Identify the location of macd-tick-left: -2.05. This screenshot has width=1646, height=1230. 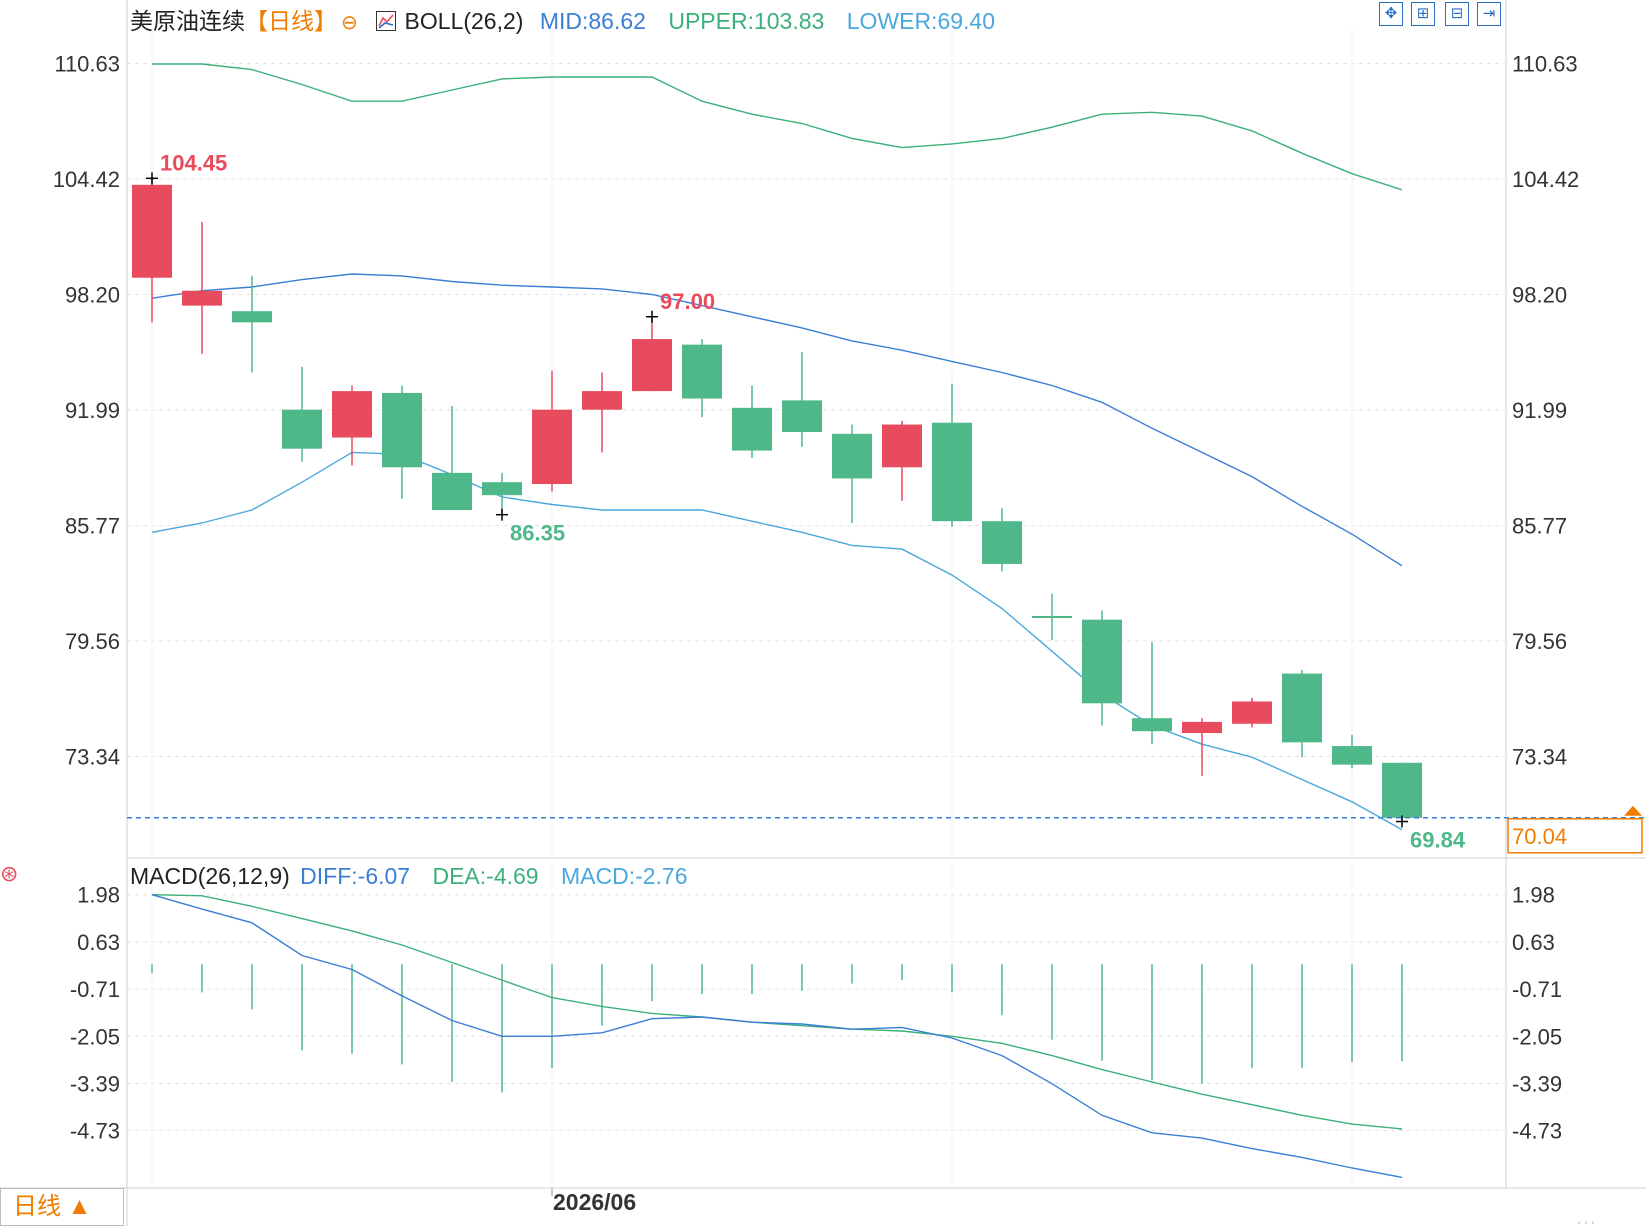
(95, 1036).